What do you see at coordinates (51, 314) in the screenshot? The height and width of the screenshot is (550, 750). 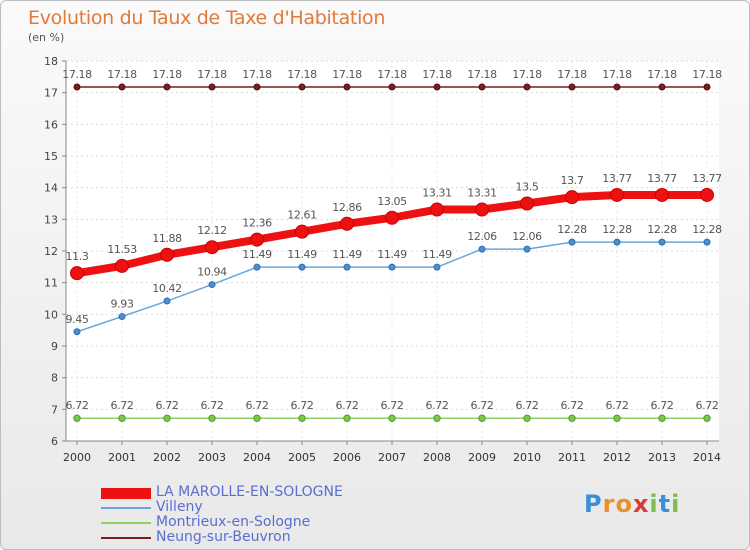 I see `y-tick-label: 10` at bounding box center [51, 314].